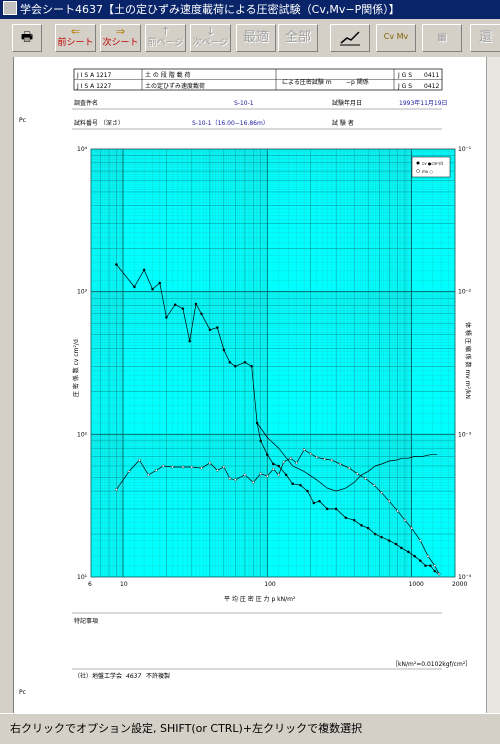  I want to click on date-value: 1993年11月19日, so click(423, 103).